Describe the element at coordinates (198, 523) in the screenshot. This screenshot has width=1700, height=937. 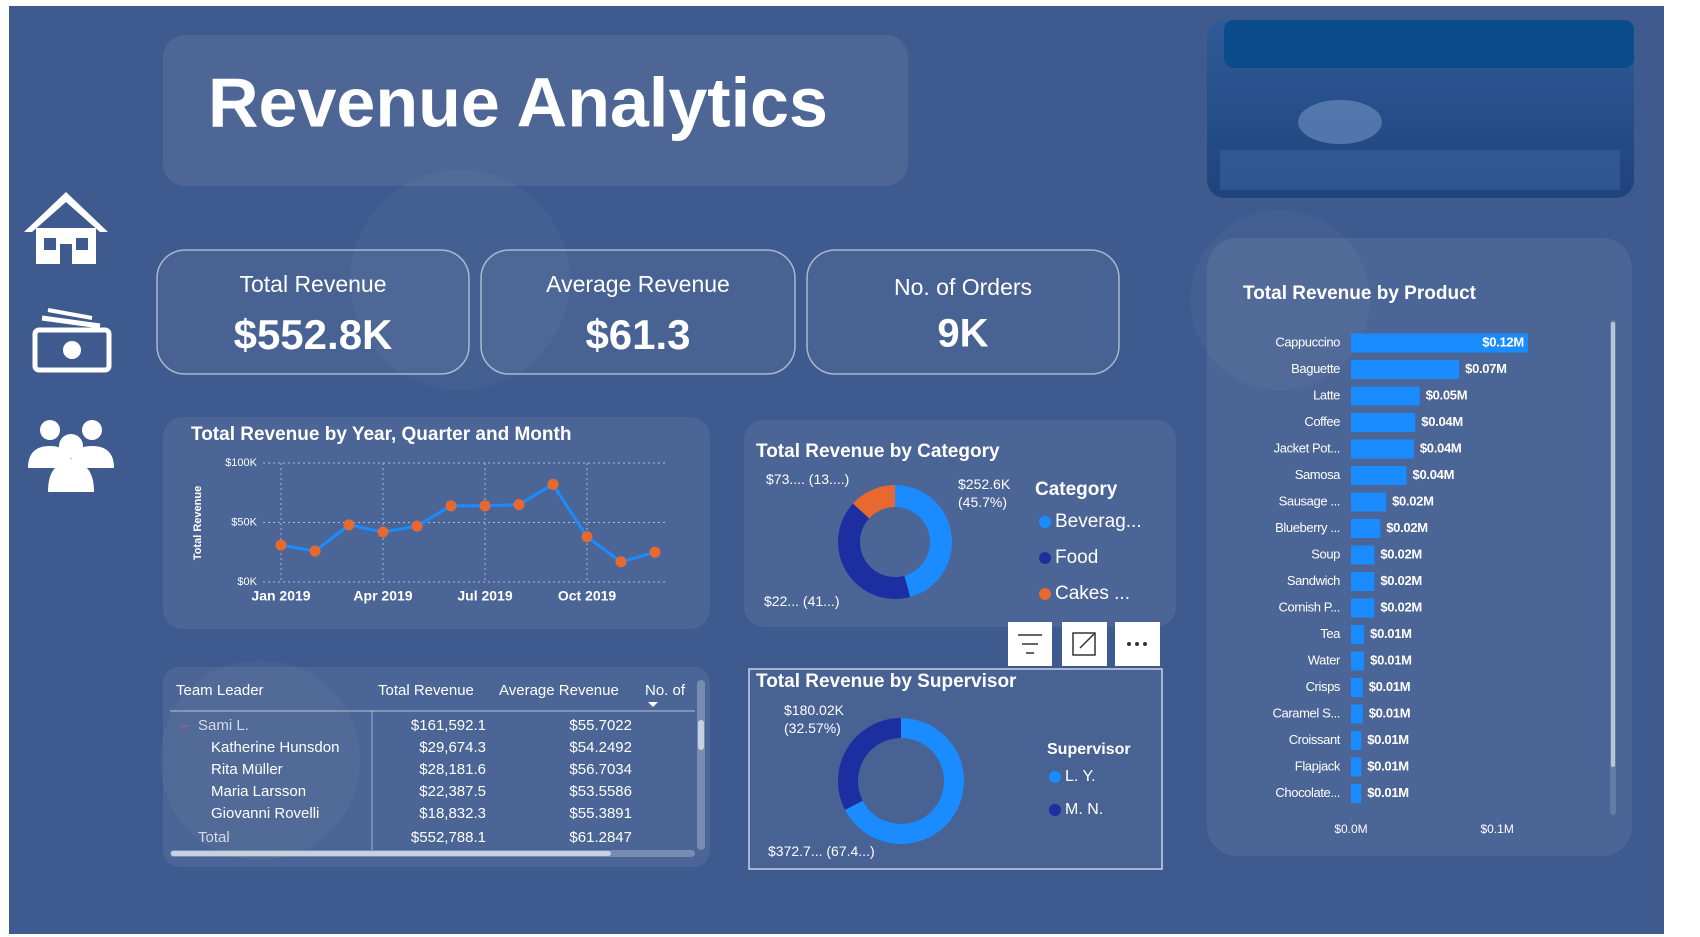
I see `y-axis-title: Total Revenue` at that location.